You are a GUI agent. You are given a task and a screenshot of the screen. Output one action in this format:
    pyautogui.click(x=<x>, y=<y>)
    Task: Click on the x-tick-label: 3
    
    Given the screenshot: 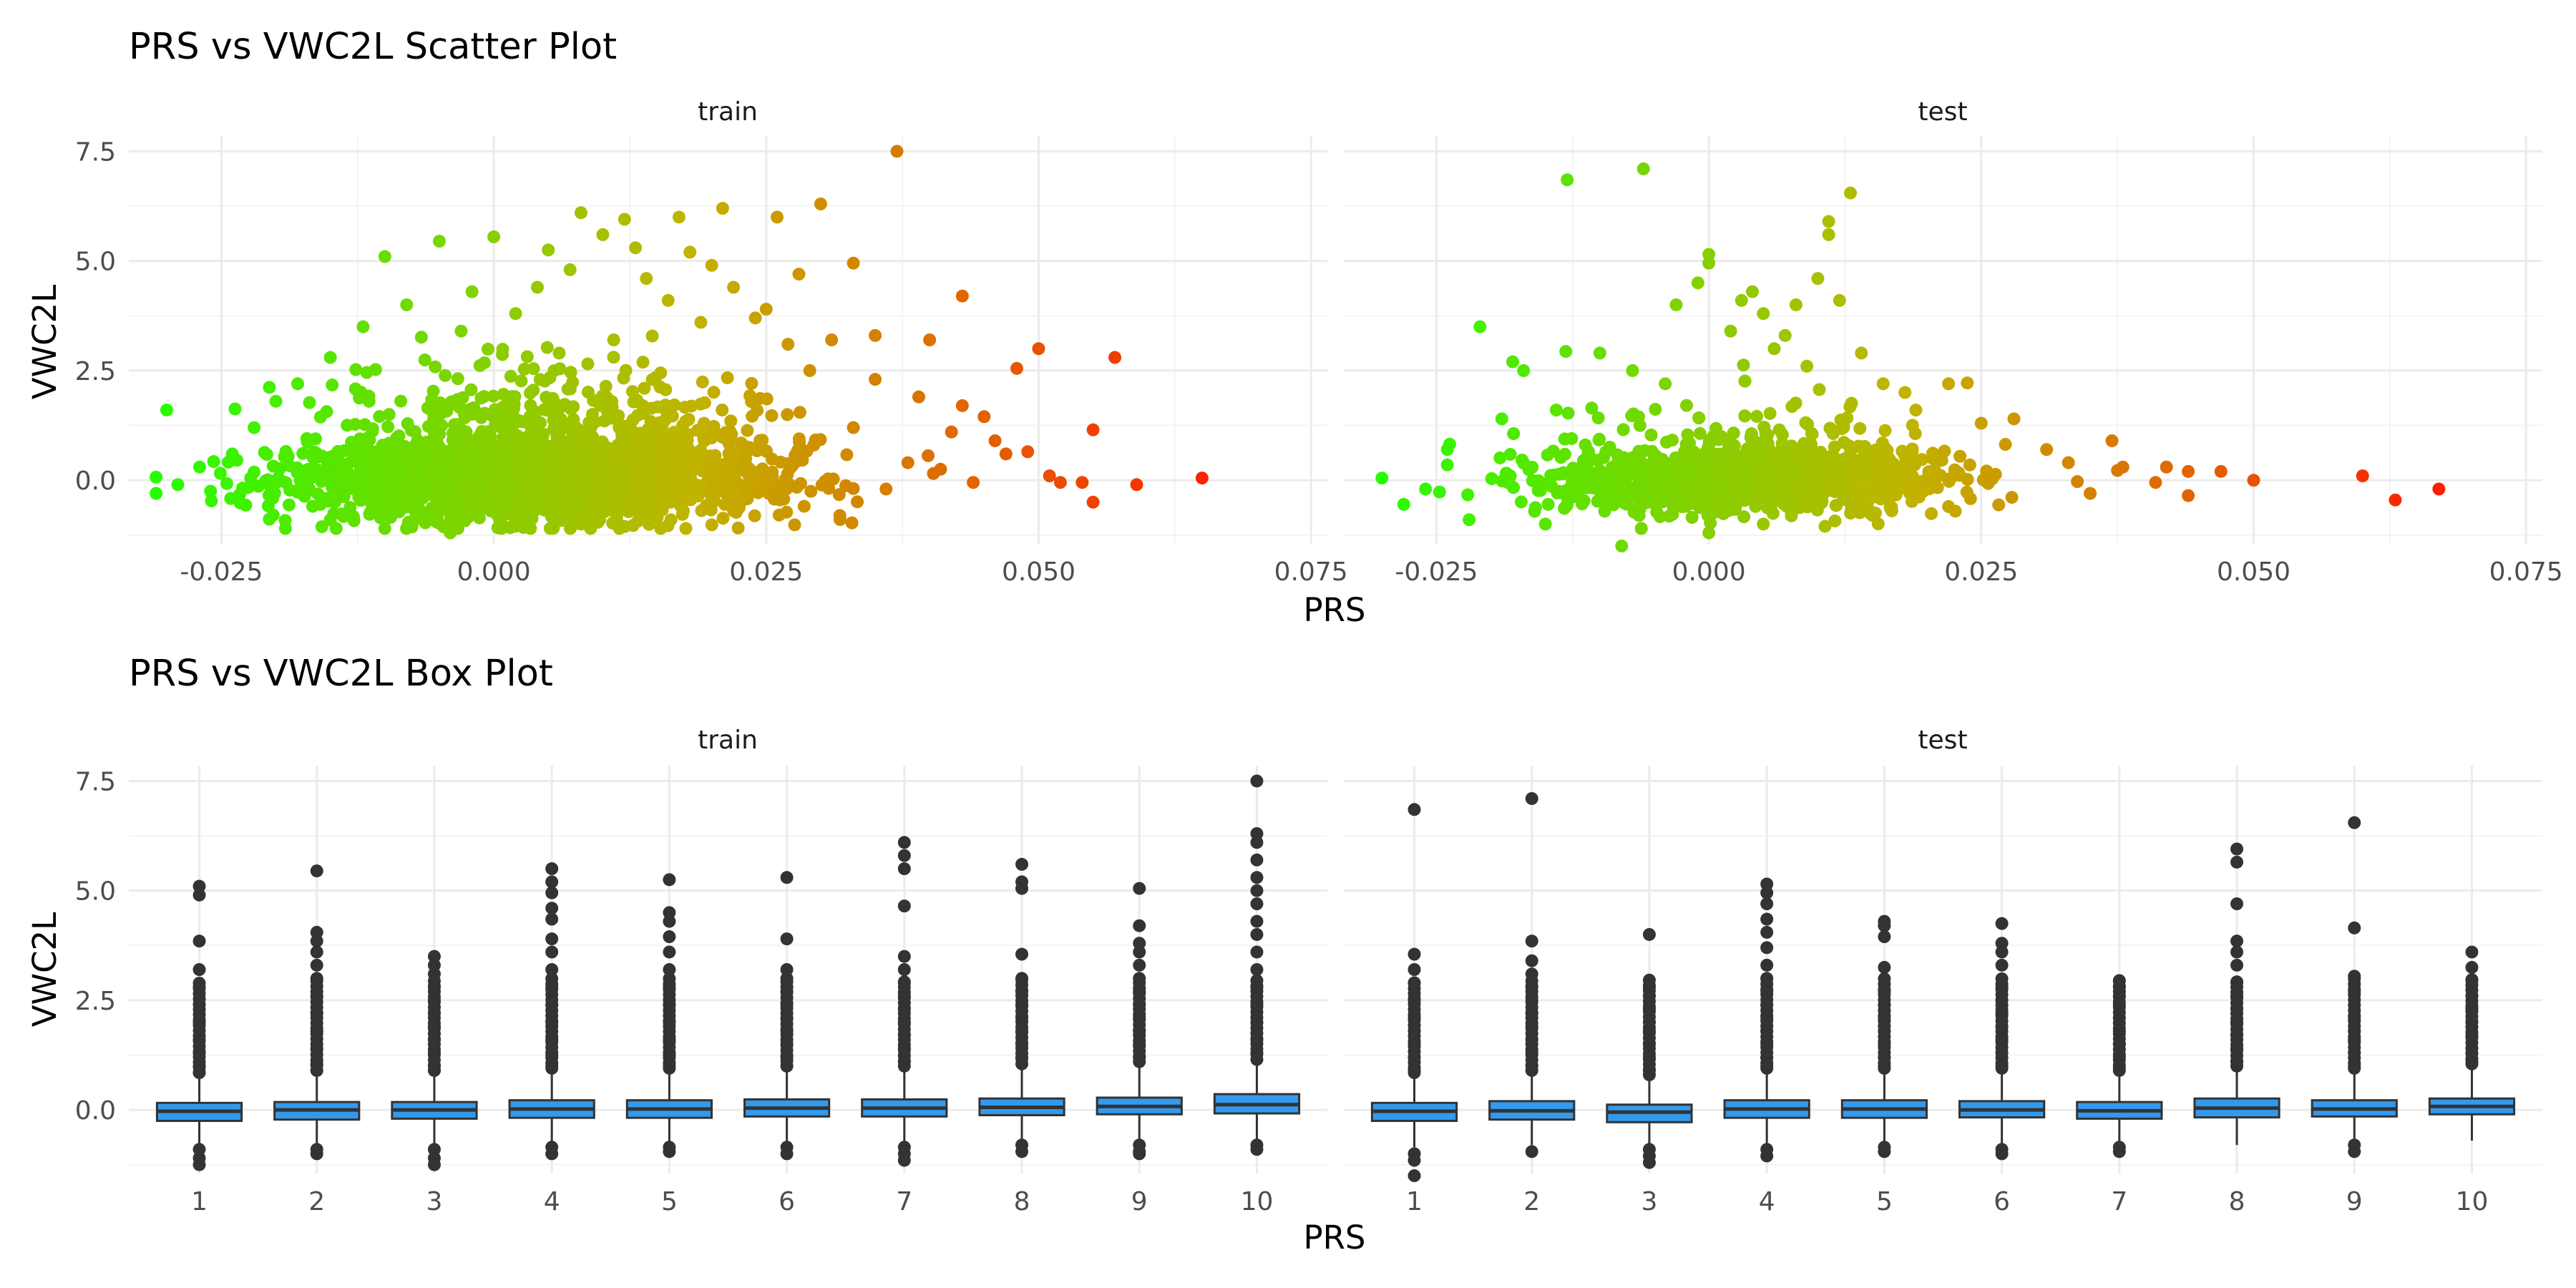 What is the action you would take?
    pyautogui.click(x=1649, y=1201)
    